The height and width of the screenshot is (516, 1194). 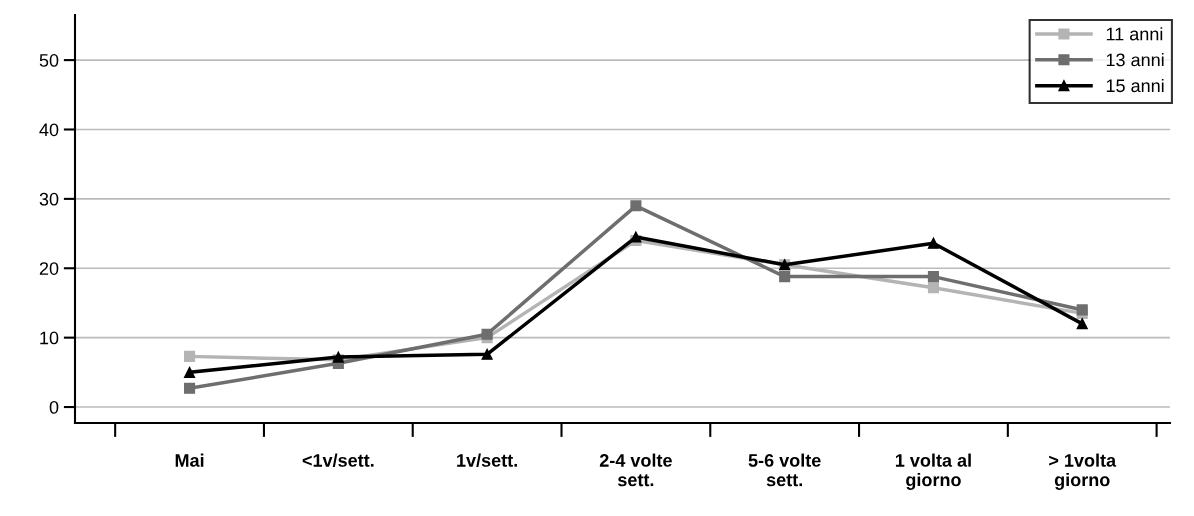 I want to click on x-tick-label: <1v/sett., so click(x=338, y=460).